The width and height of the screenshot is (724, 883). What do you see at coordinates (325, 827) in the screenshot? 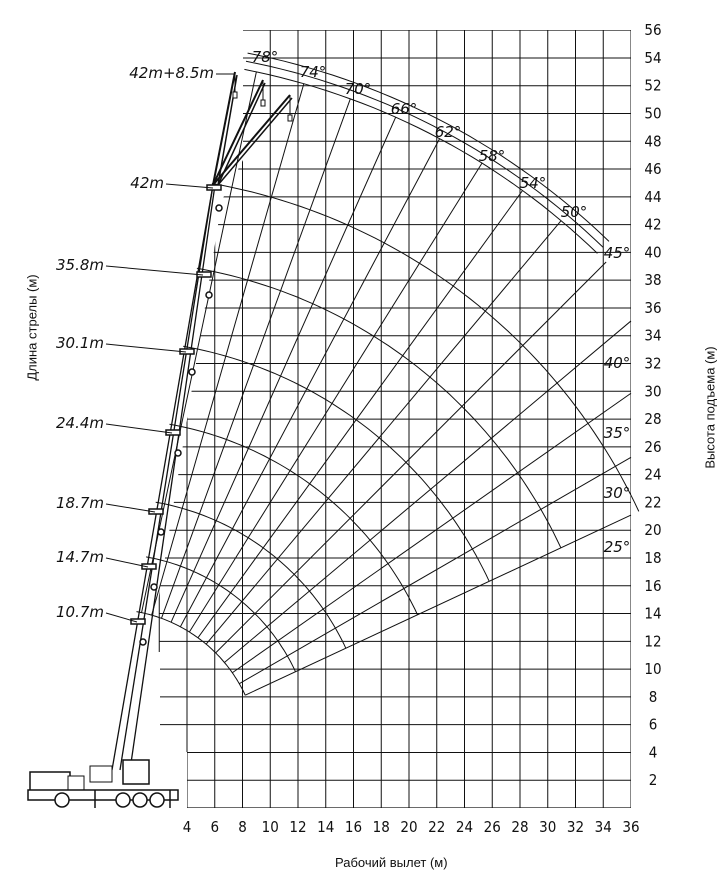
I see `x-tick-label: 14` at bounding box center [325, 827].